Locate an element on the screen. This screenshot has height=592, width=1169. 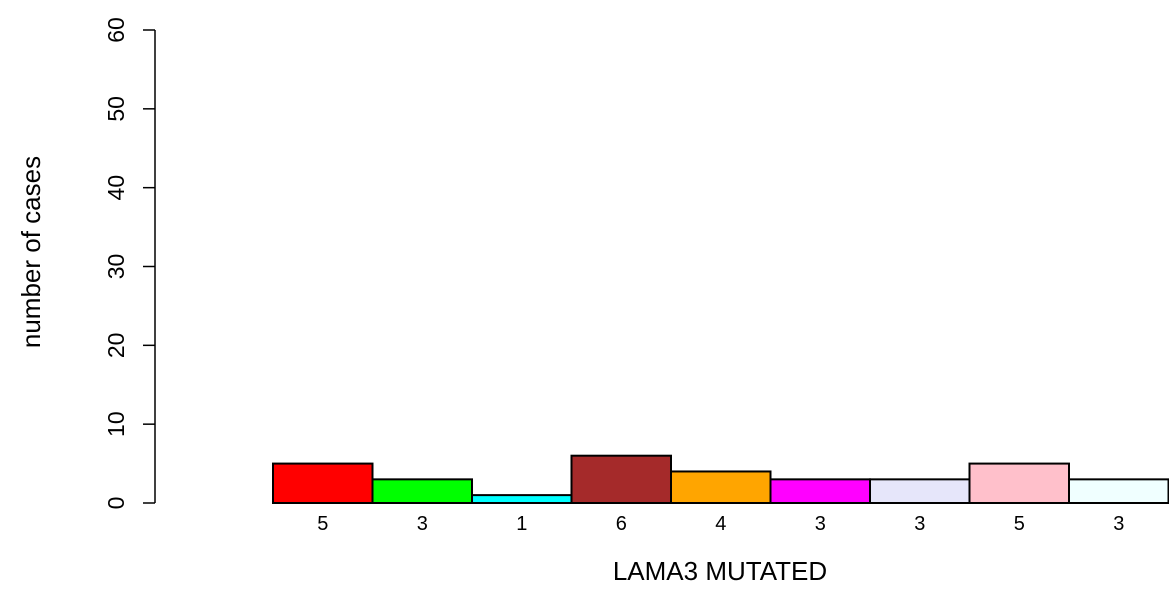
y-tick-label: 60 is located at coordinates (116, 30).